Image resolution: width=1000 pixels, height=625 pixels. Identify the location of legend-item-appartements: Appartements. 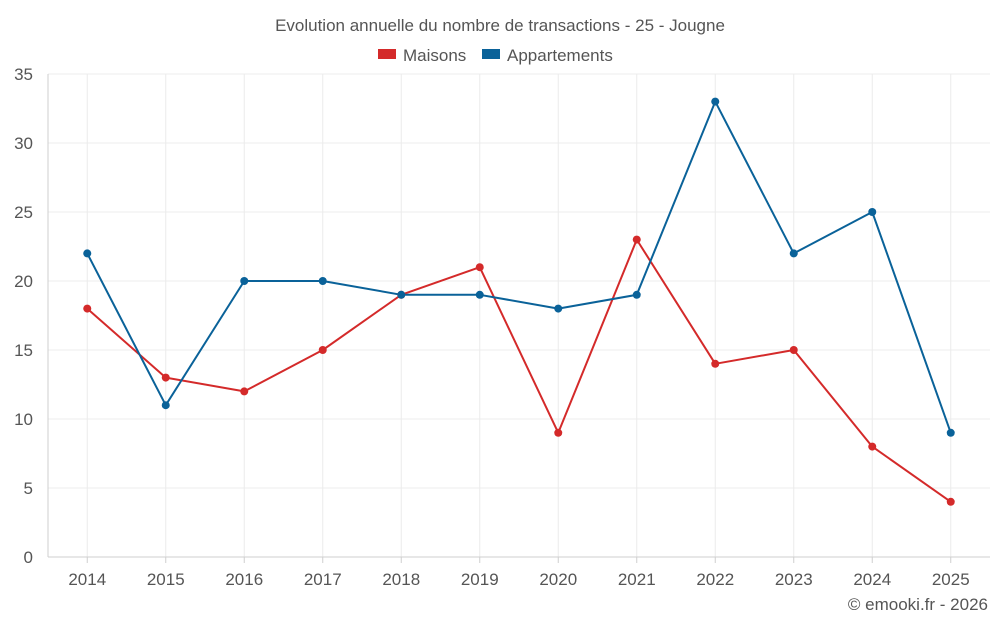
(547, 55).